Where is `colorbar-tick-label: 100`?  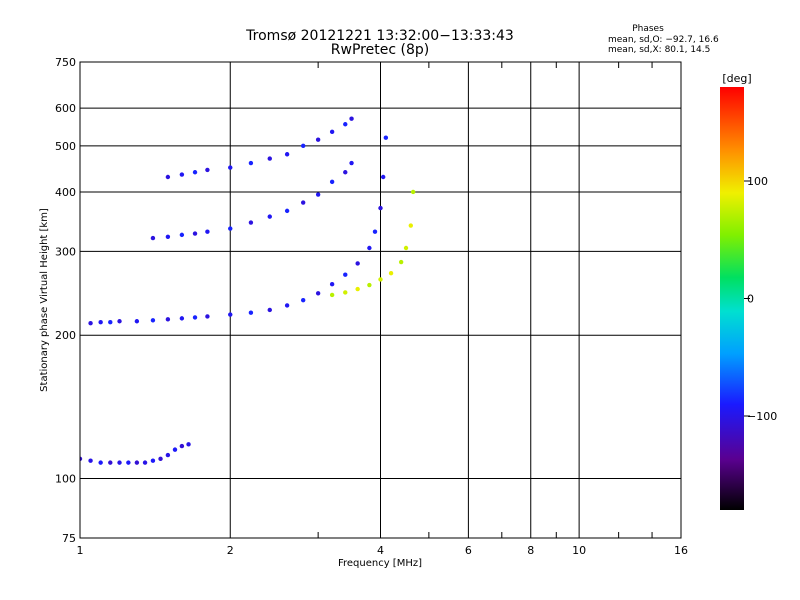
colorbar-tick-label: 100 is located at coordinates (757, 181).